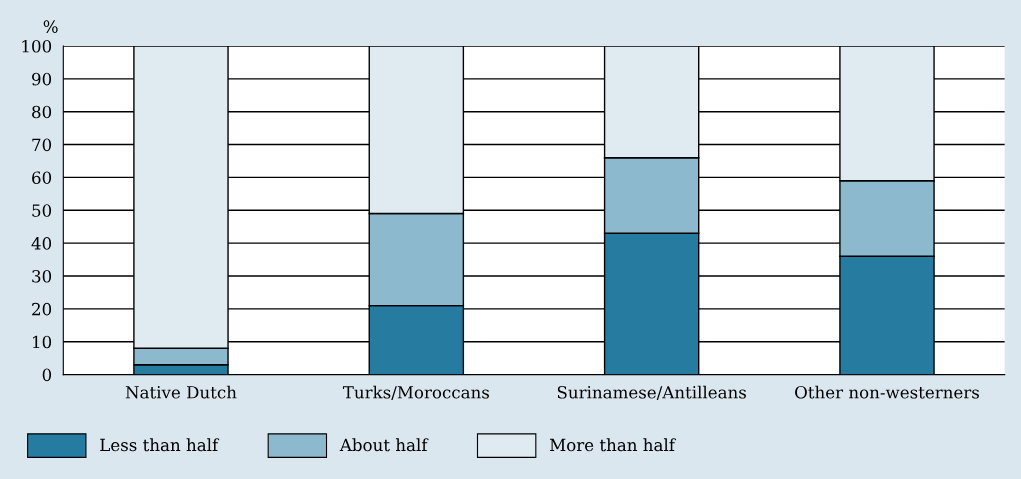  I want to click on y-tick-label: 60, so click(42, 177).